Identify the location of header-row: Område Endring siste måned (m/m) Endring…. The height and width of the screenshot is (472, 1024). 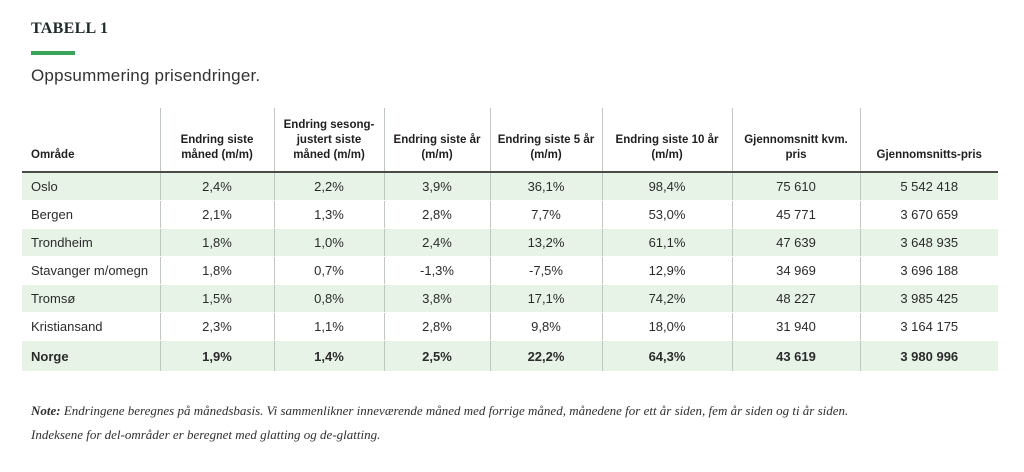
(510, 140).